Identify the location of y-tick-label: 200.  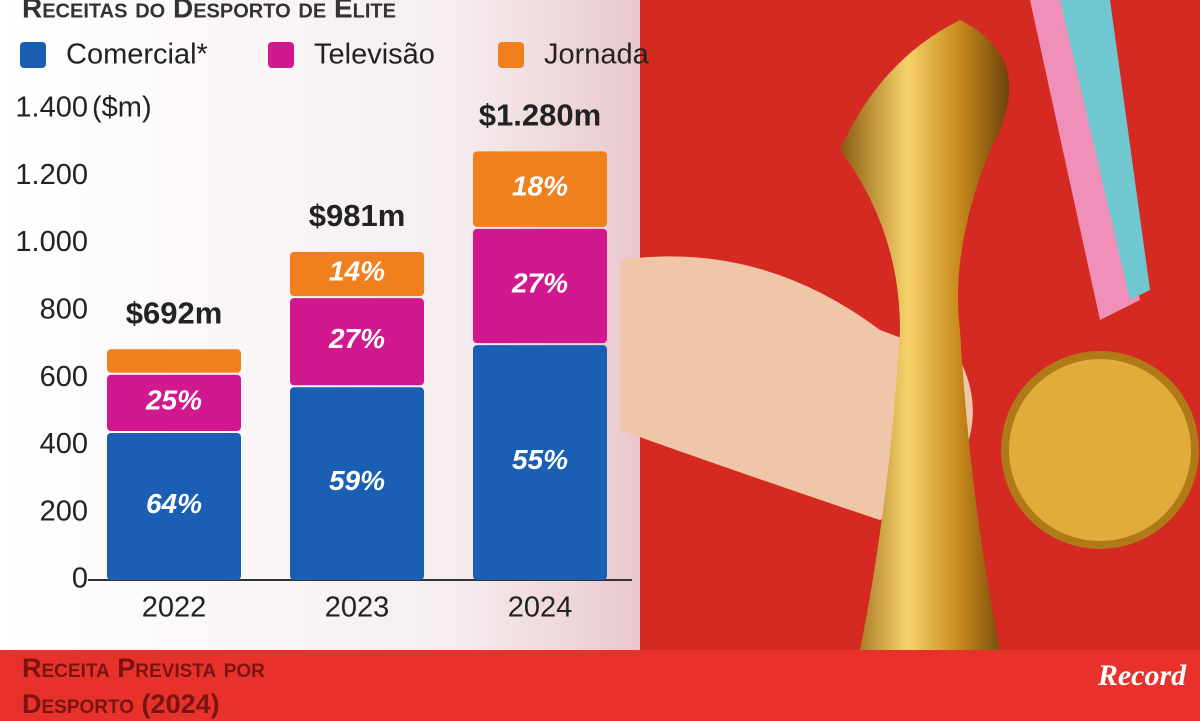
(64, 511).